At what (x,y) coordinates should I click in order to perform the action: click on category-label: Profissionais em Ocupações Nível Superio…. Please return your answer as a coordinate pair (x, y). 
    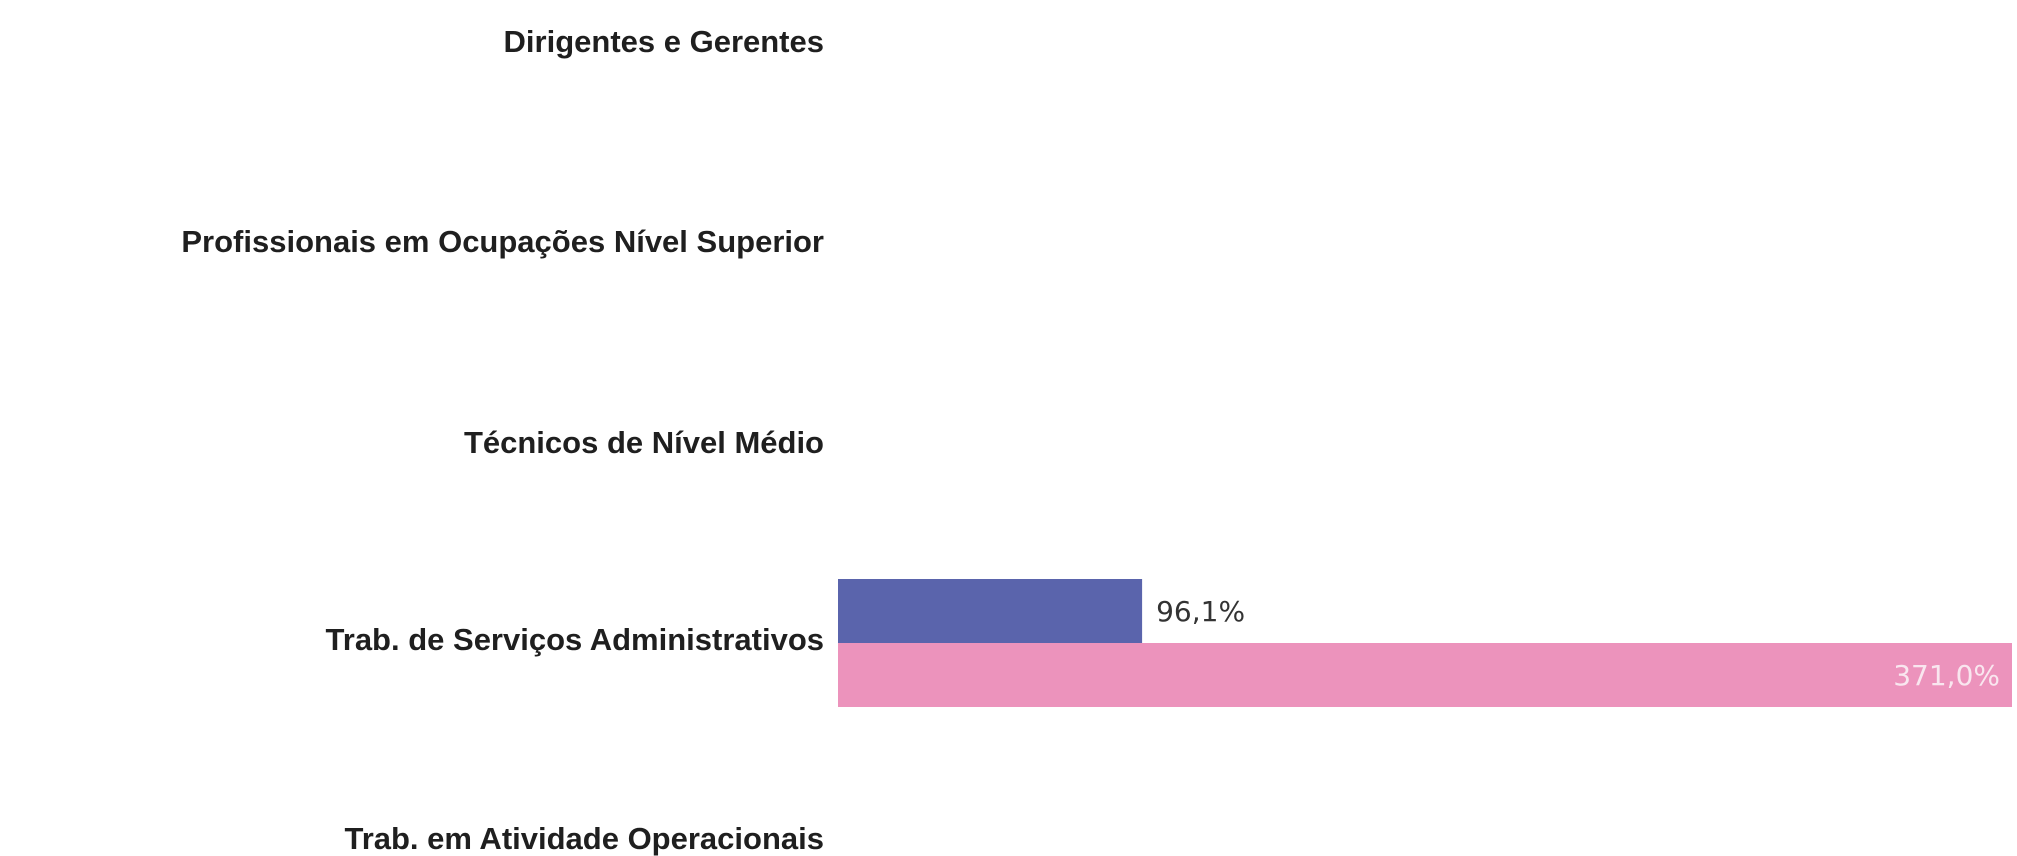
    Looking at the image, I should click on (502, 241).